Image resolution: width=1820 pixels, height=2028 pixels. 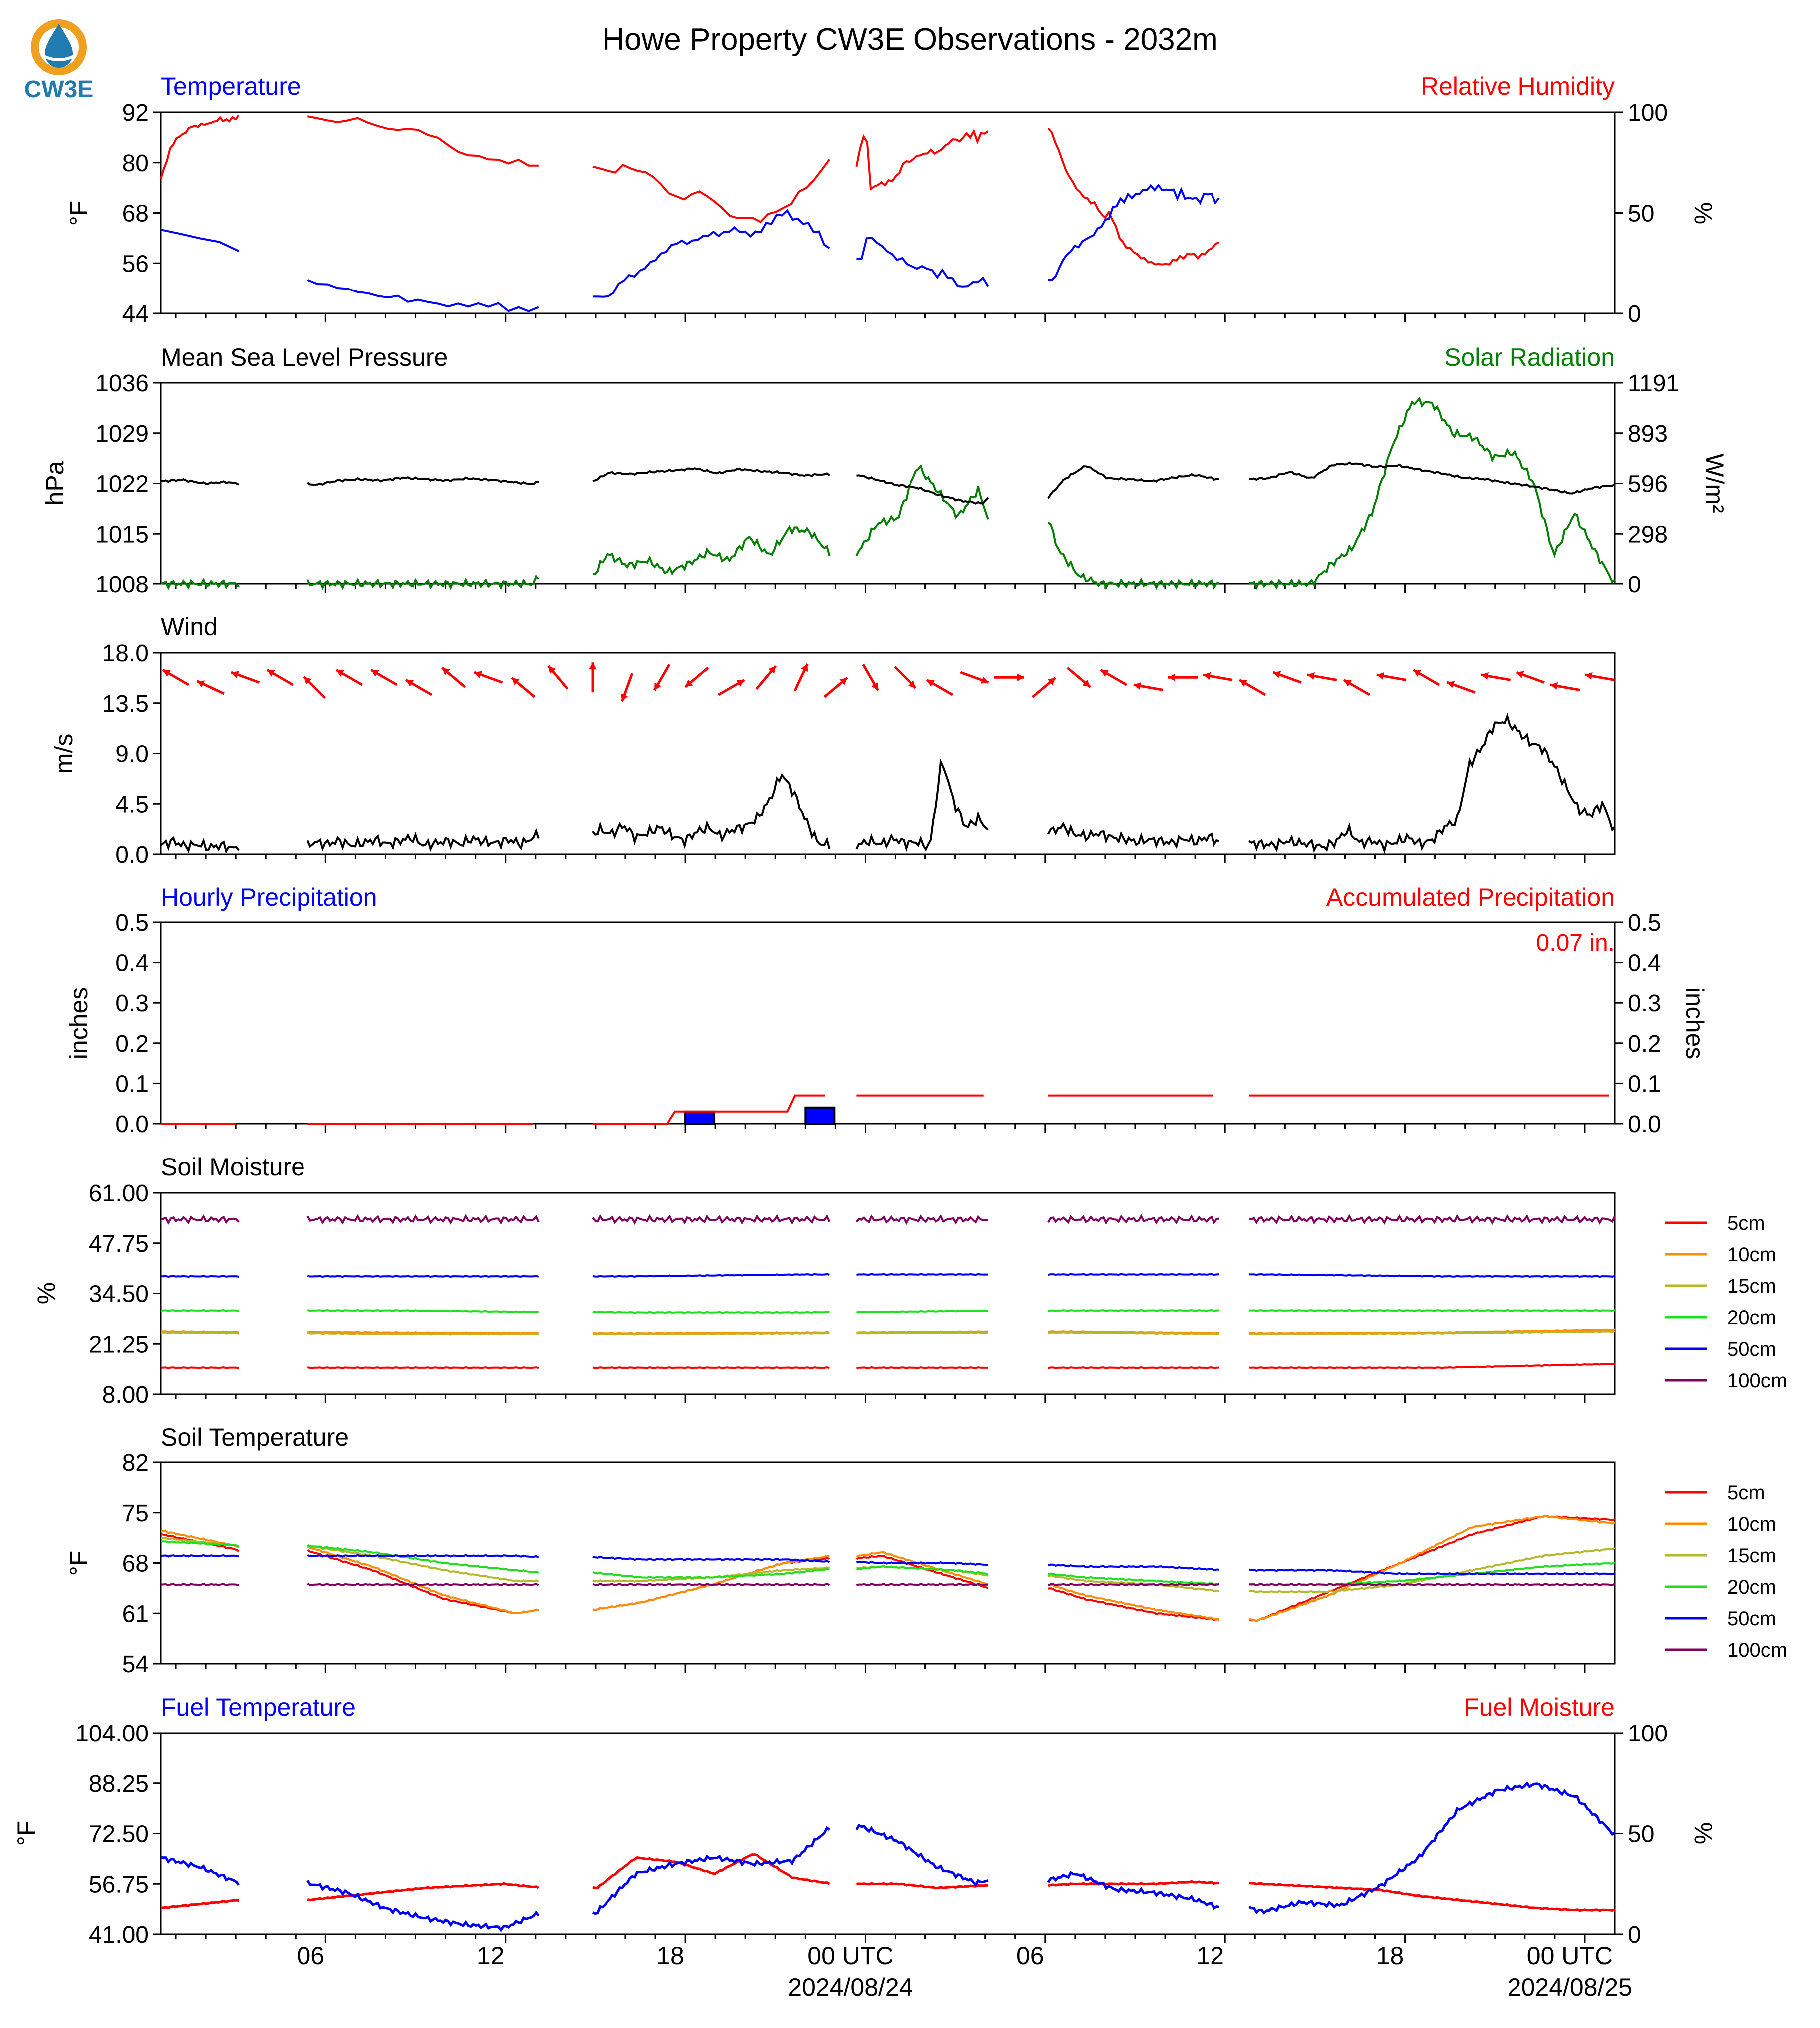 I want to click on ytick-label-left: 0.0, so click(x=132, y=1124).